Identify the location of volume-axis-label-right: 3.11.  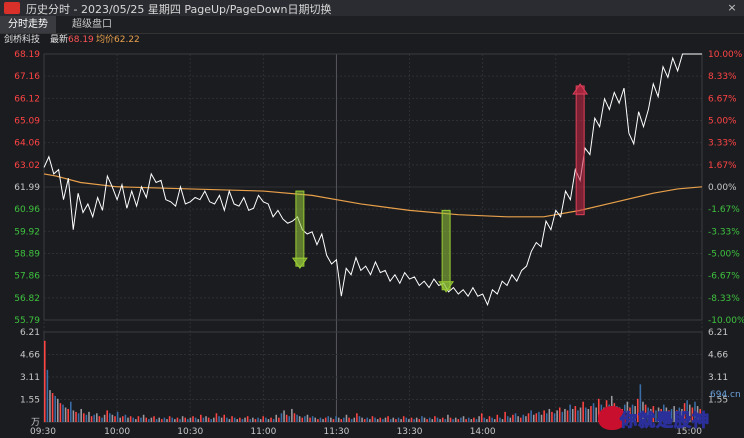
(718, 378).